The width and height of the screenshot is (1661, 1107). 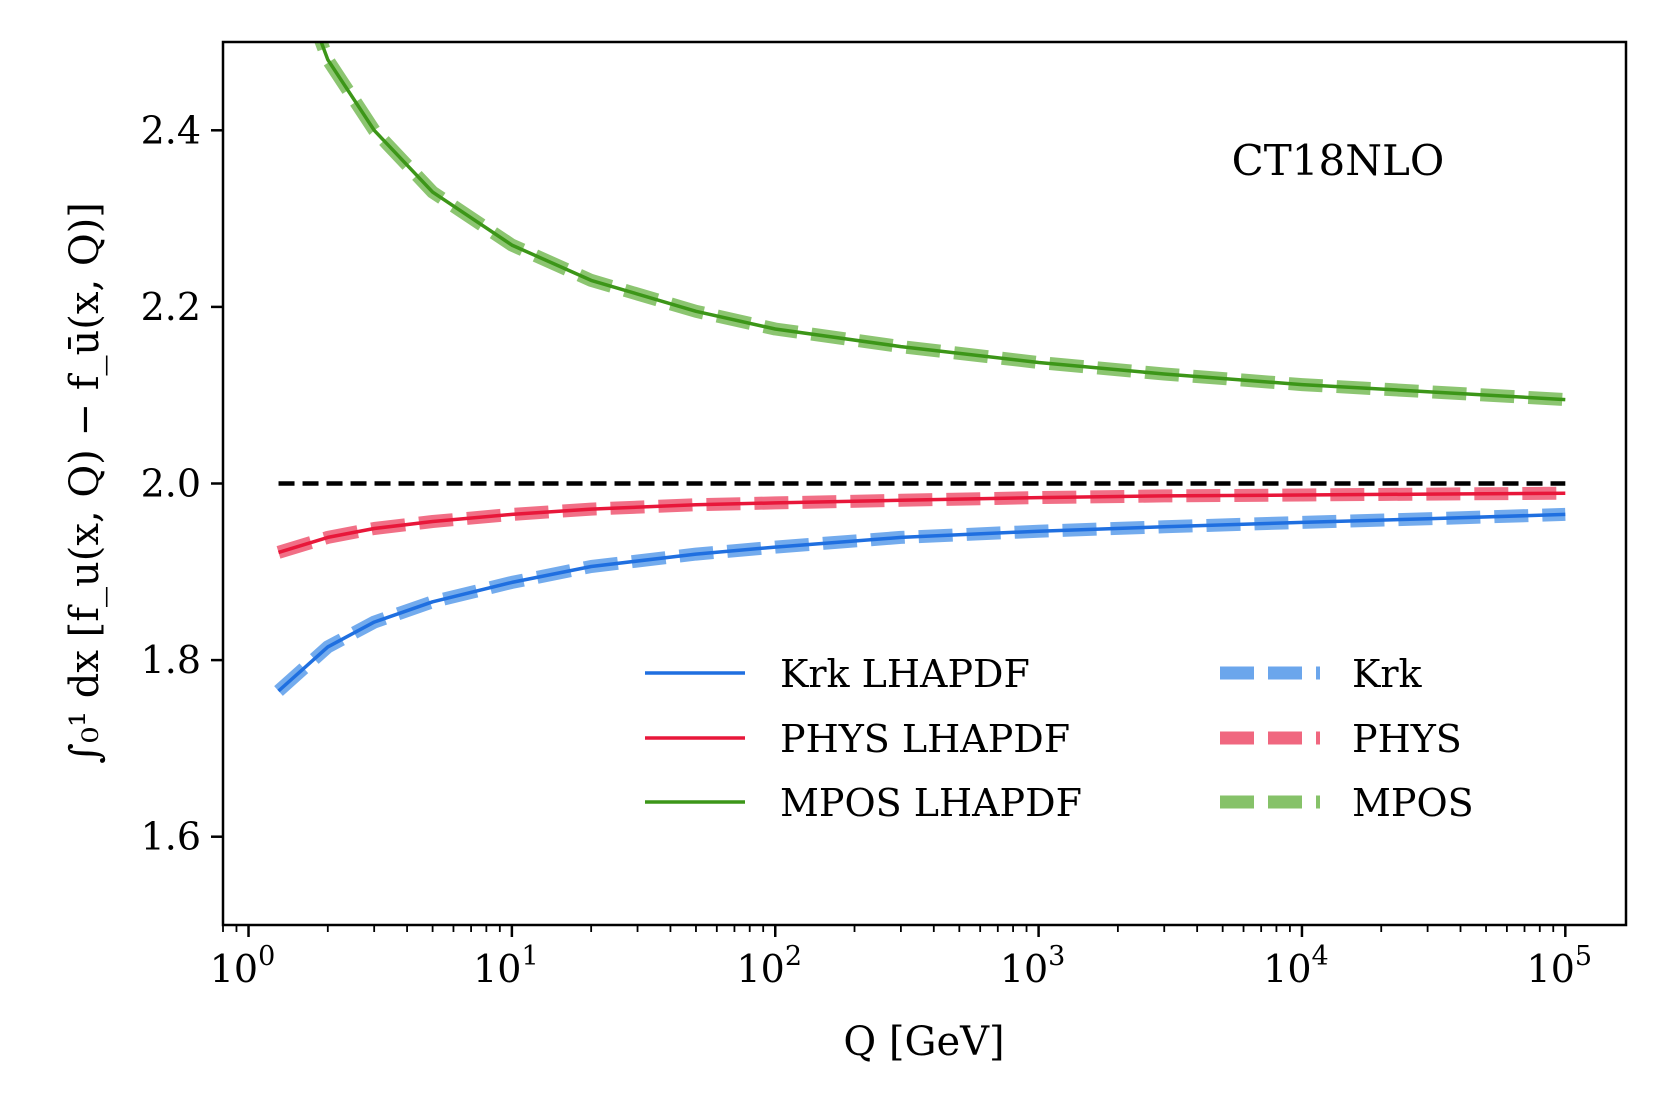 I want to click on x-tick-label: 10⁴, so click(x=1296, y=966).